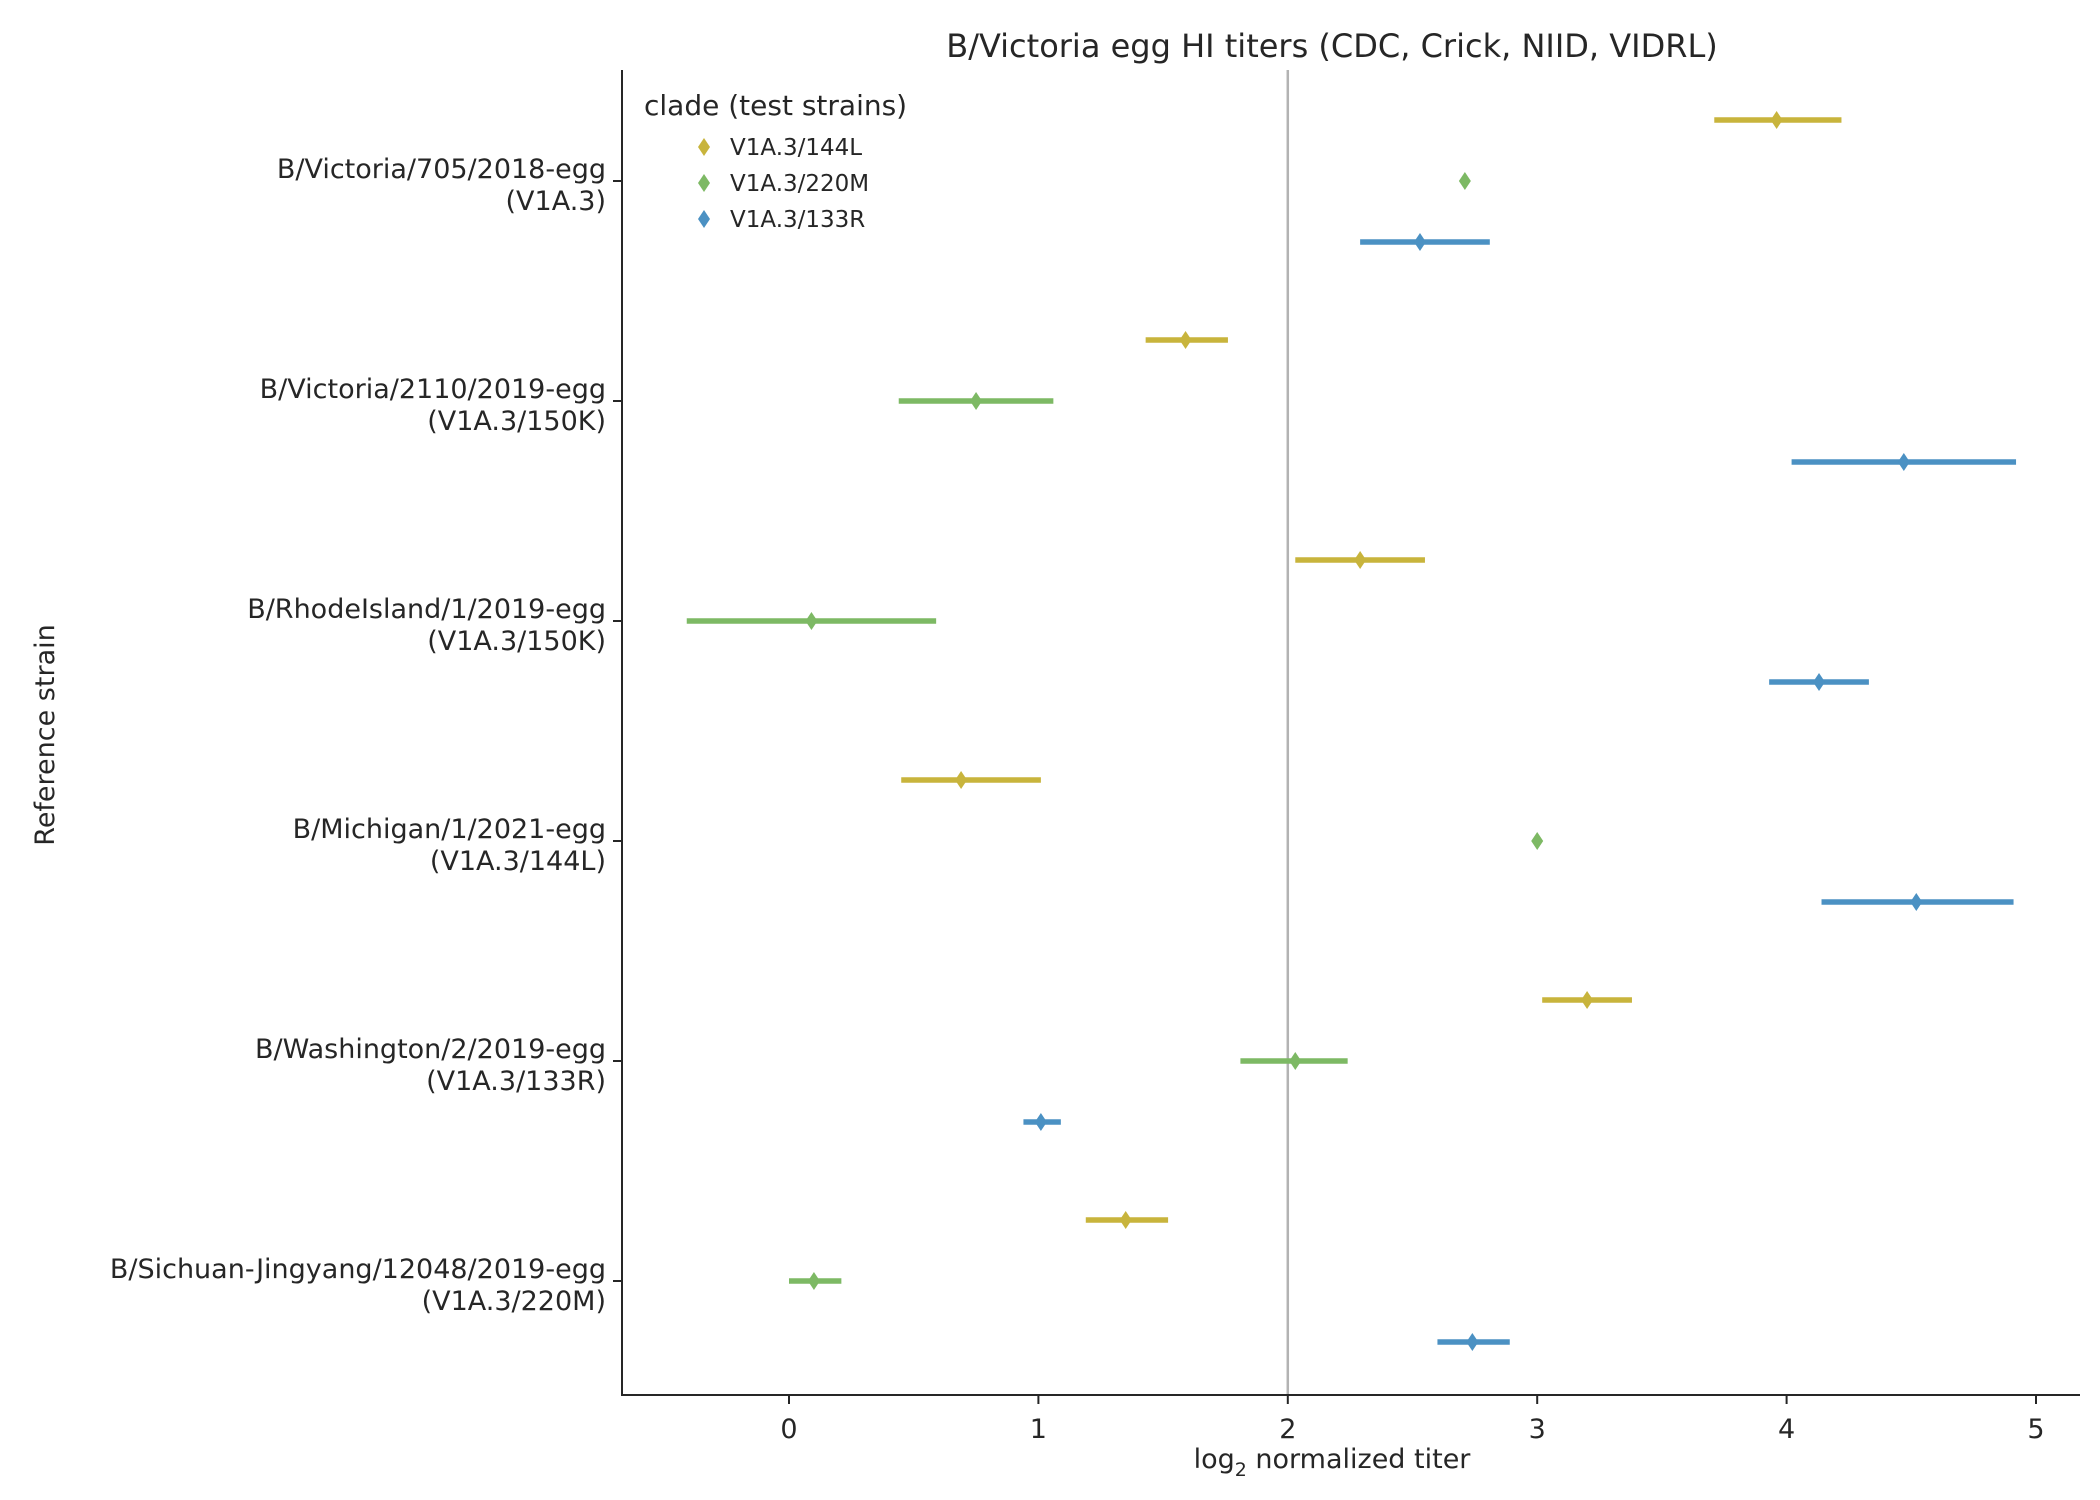 This screenshot has height=1500, width=2100. Describe the element at coordinates (1241, 1470) in the screenshot. I see `x-axis-label-subscript: 2` at that location.